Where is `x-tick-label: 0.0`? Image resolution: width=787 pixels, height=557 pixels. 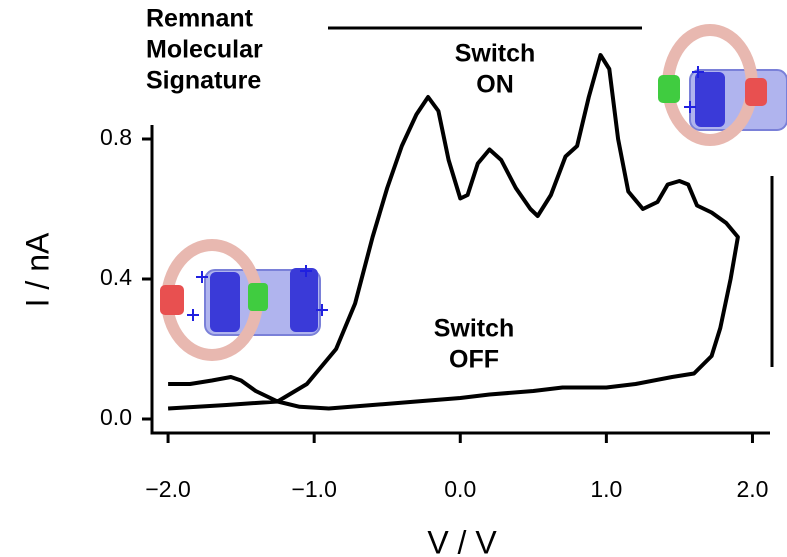
x-tick-label: 0.0 is located at coordinates (460, 489).